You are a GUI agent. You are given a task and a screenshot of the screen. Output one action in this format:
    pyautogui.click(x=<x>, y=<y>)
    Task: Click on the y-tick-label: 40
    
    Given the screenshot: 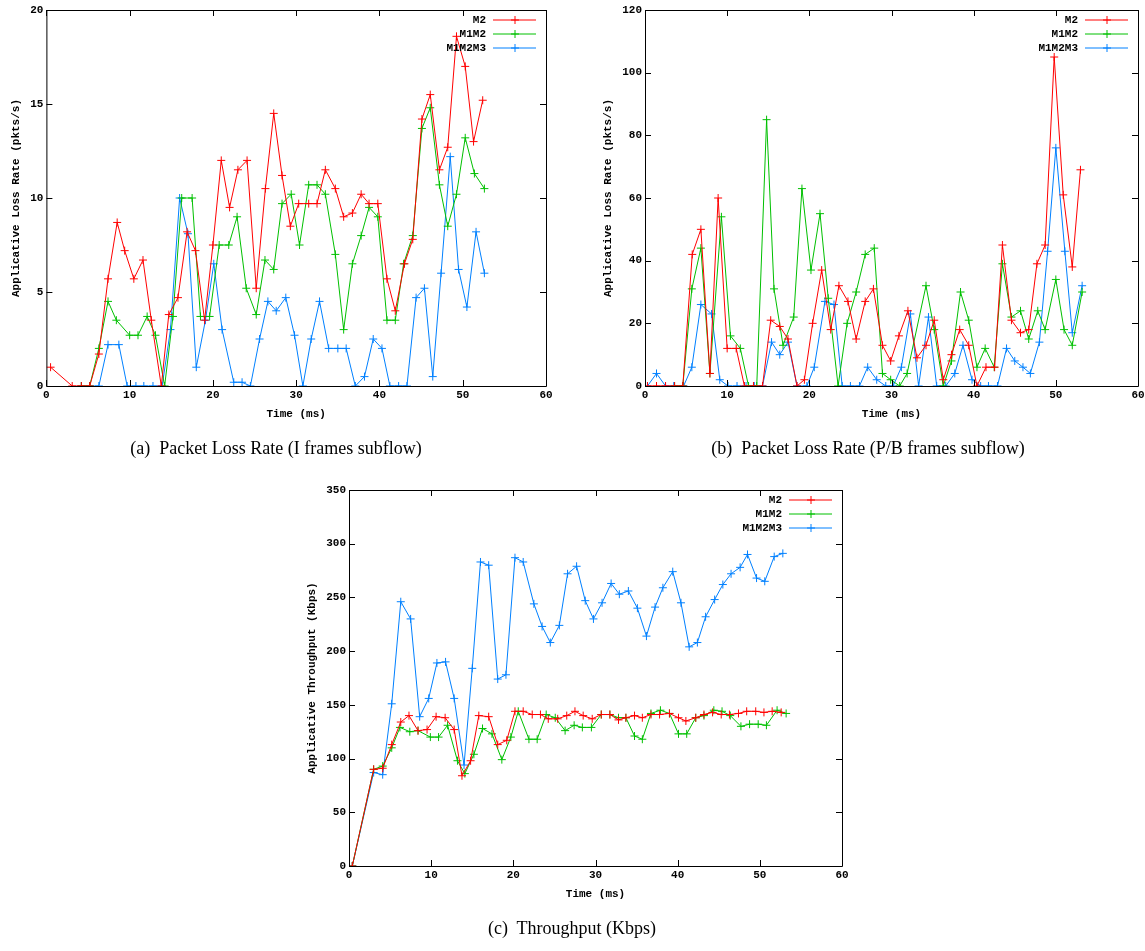 What is the action you would take?
    pyautogui.click(x=635, y=260)
    